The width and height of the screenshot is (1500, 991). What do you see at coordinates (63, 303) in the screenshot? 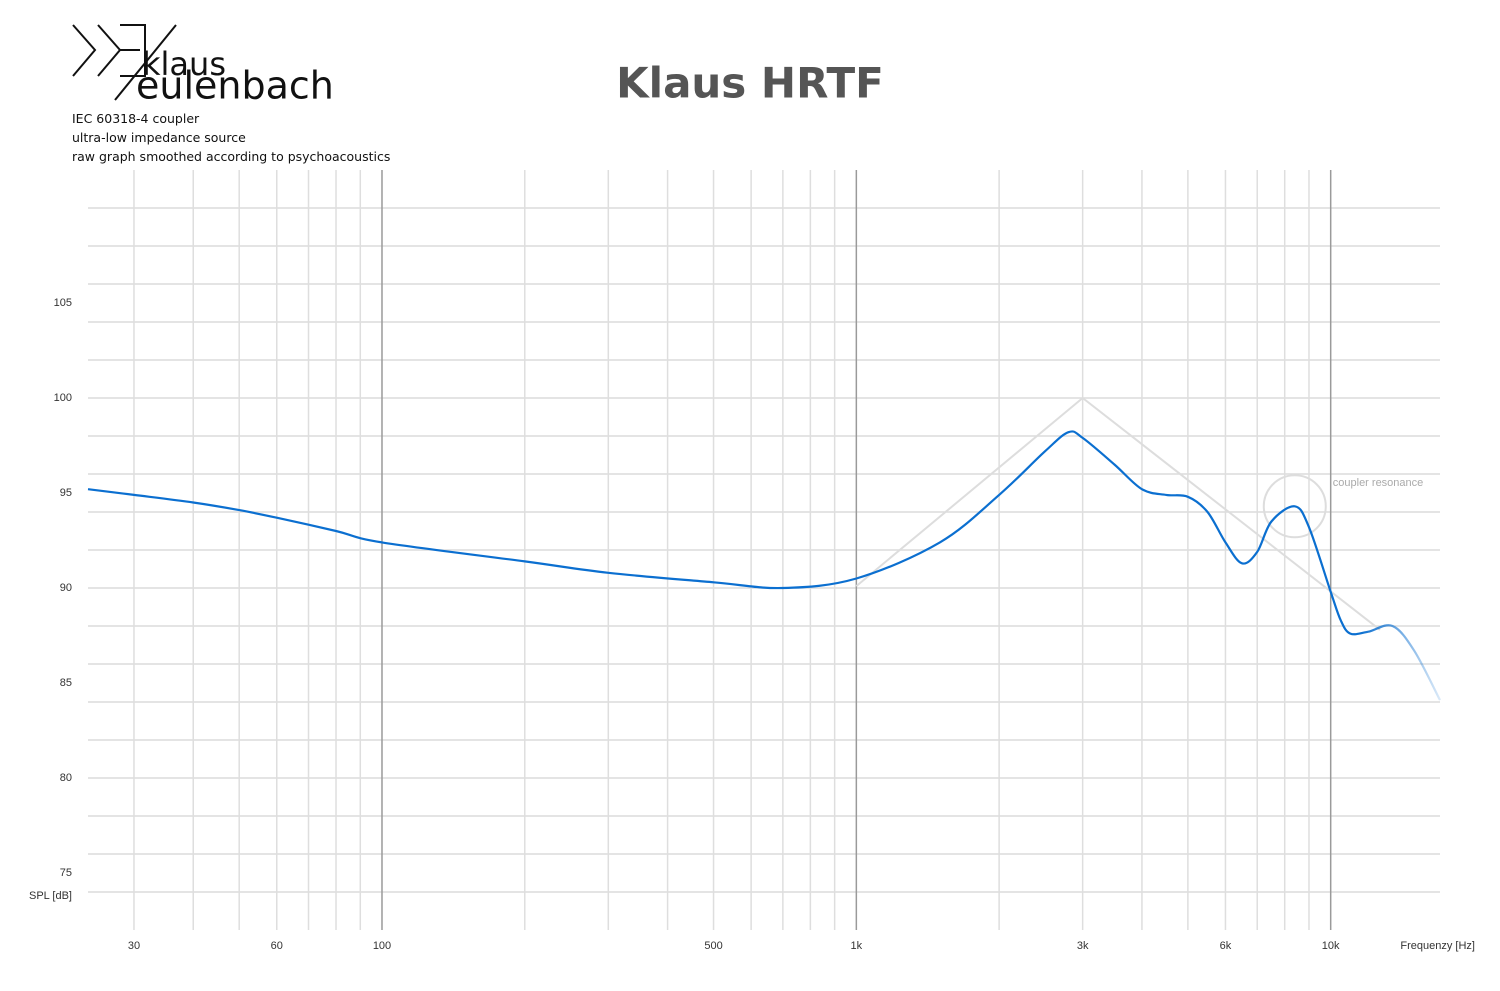
I see `y-tick-label: 105` at bounding box center [63, 303].